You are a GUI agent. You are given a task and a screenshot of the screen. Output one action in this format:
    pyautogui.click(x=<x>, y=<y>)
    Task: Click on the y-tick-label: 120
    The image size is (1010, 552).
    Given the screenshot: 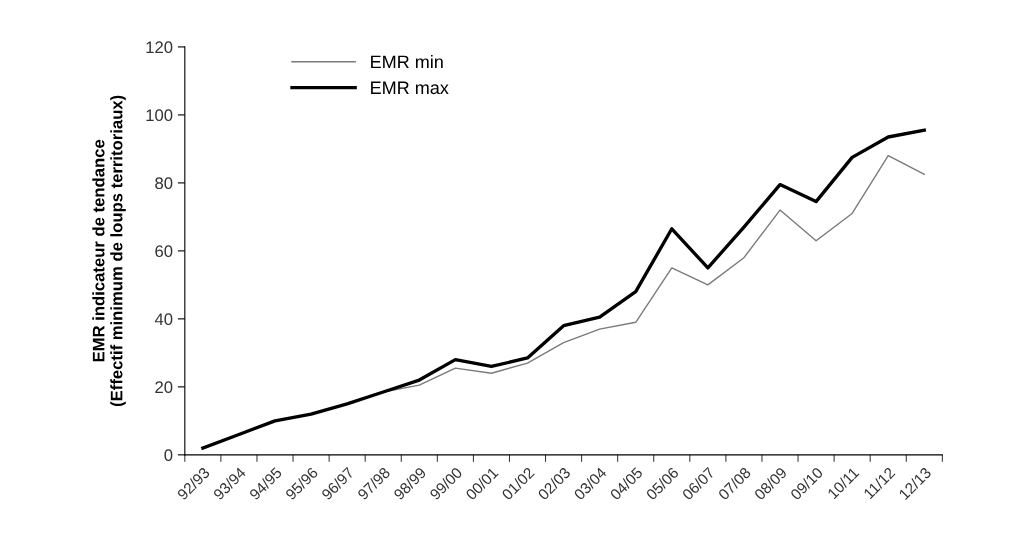 What is the action you would take?
    pyautogui.click(x=159, y=47)
    